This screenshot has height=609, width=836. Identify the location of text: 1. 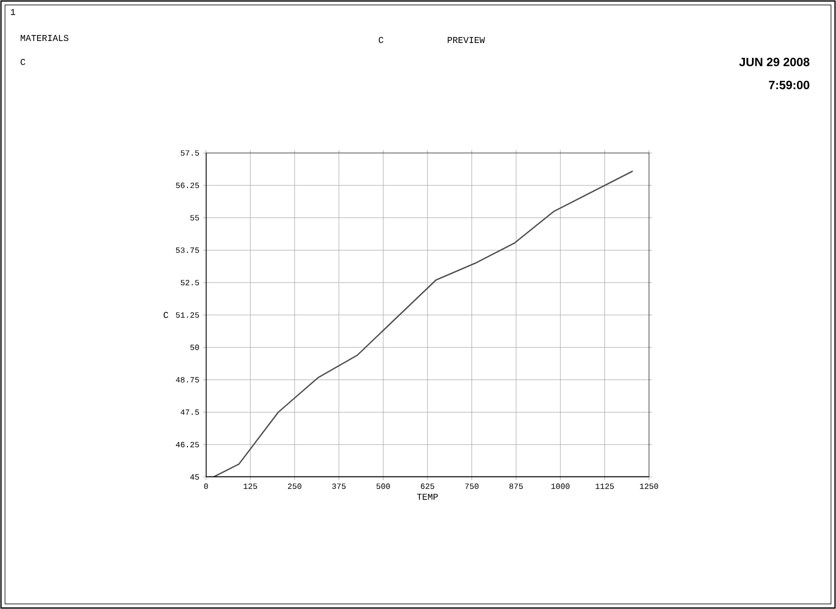
(13, 12).